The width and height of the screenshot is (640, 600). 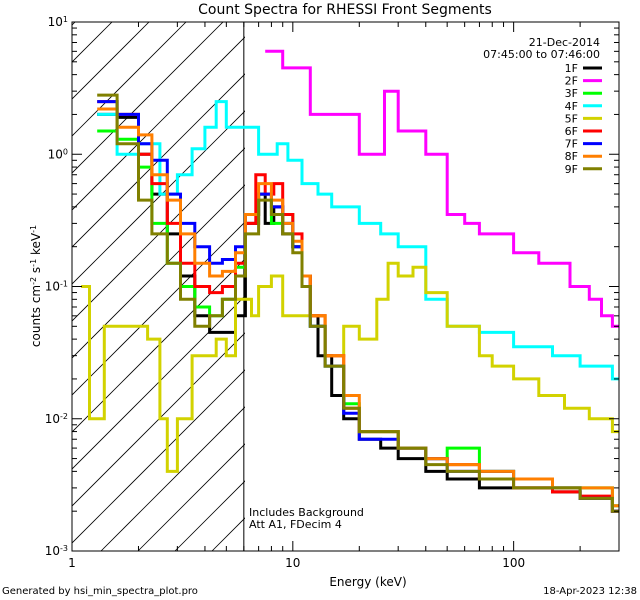 I want to click on legend-label-2F: 2F, so click(x=571, y=81).